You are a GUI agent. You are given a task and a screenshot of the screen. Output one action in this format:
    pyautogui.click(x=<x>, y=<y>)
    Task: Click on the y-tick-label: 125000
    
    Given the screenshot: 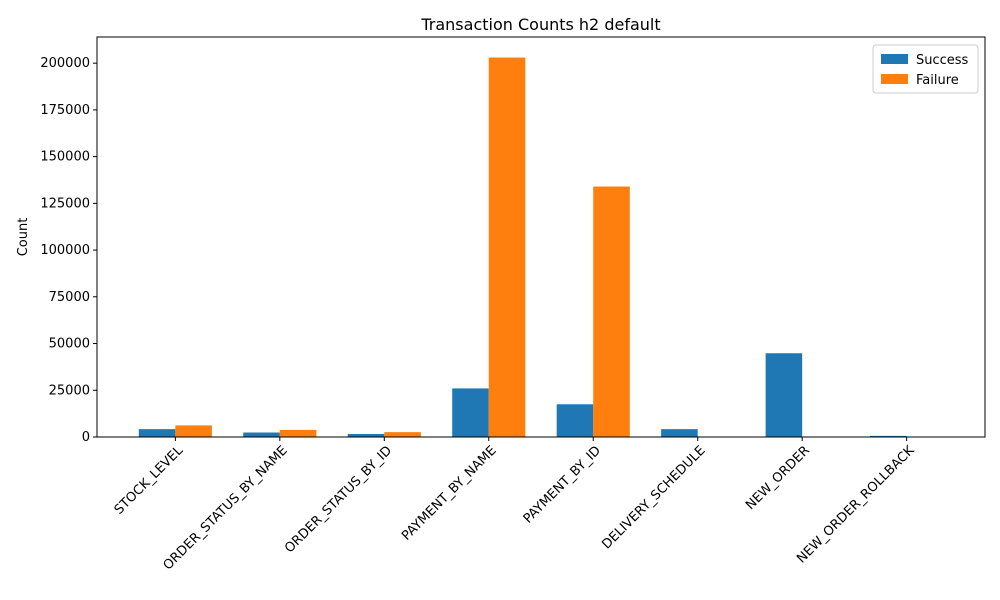 What is the action you would take?
    pyautogui.click(x=65, y=203)
    